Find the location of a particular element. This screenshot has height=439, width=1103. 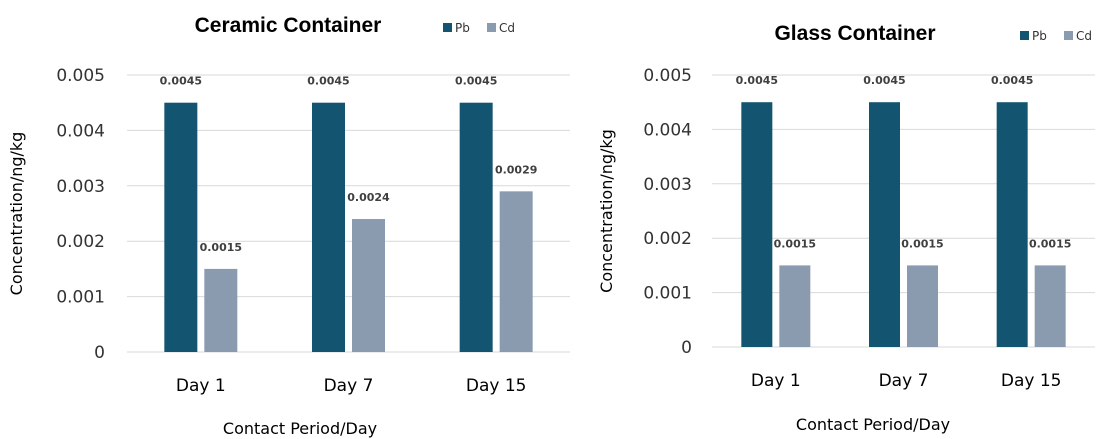

chart-title: Glass Container is located at coordinates (854, 33).